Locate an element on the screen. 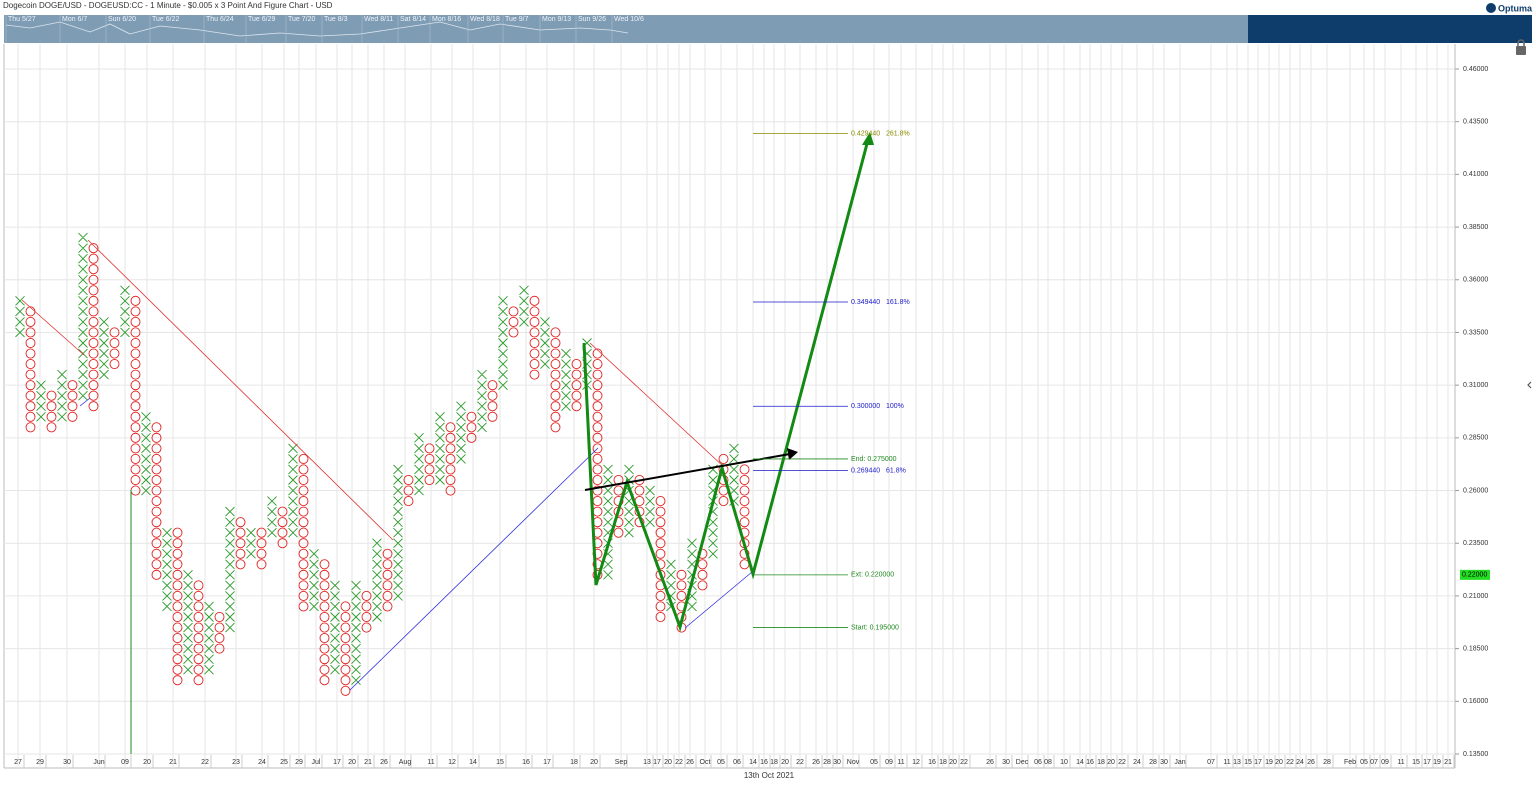 Image resolution: width=1536 pixels, height=788 pixels. lock-icon is located at coordinates (1521, 50).